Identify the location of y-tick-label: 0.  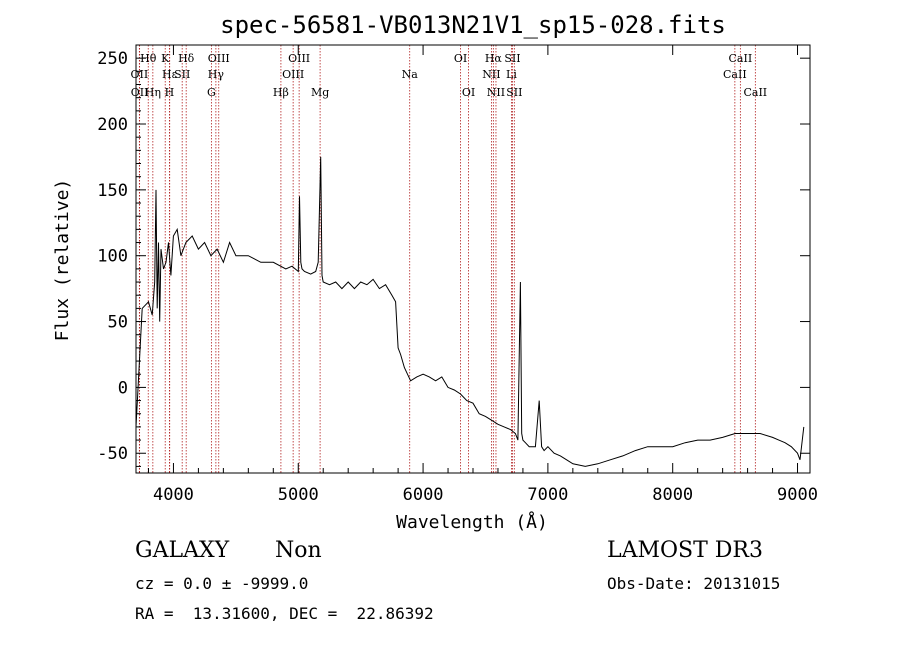
(123, 388).